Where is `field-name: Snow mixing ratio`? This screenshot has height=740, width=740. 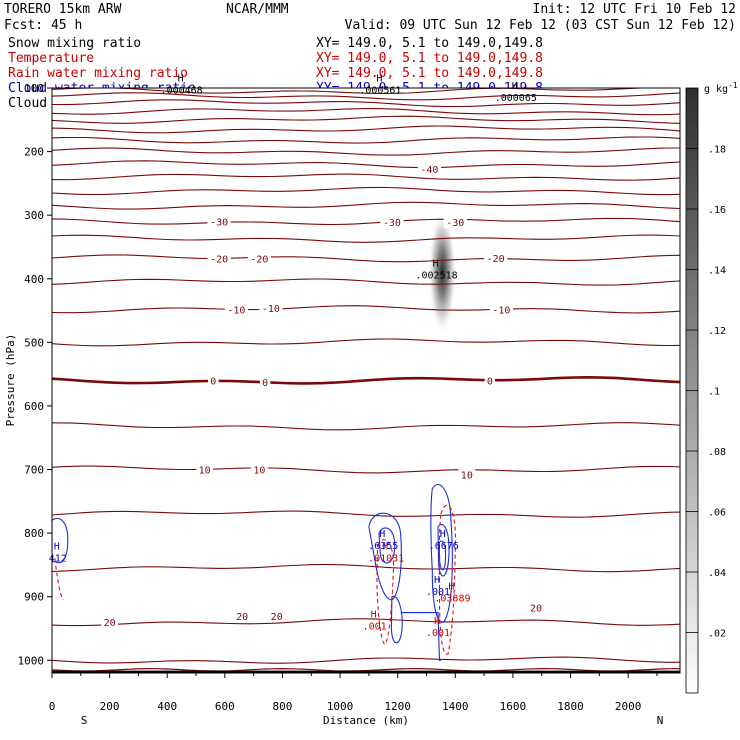
field-name: Snow mixing ratio is located at coordinates (74, 43).